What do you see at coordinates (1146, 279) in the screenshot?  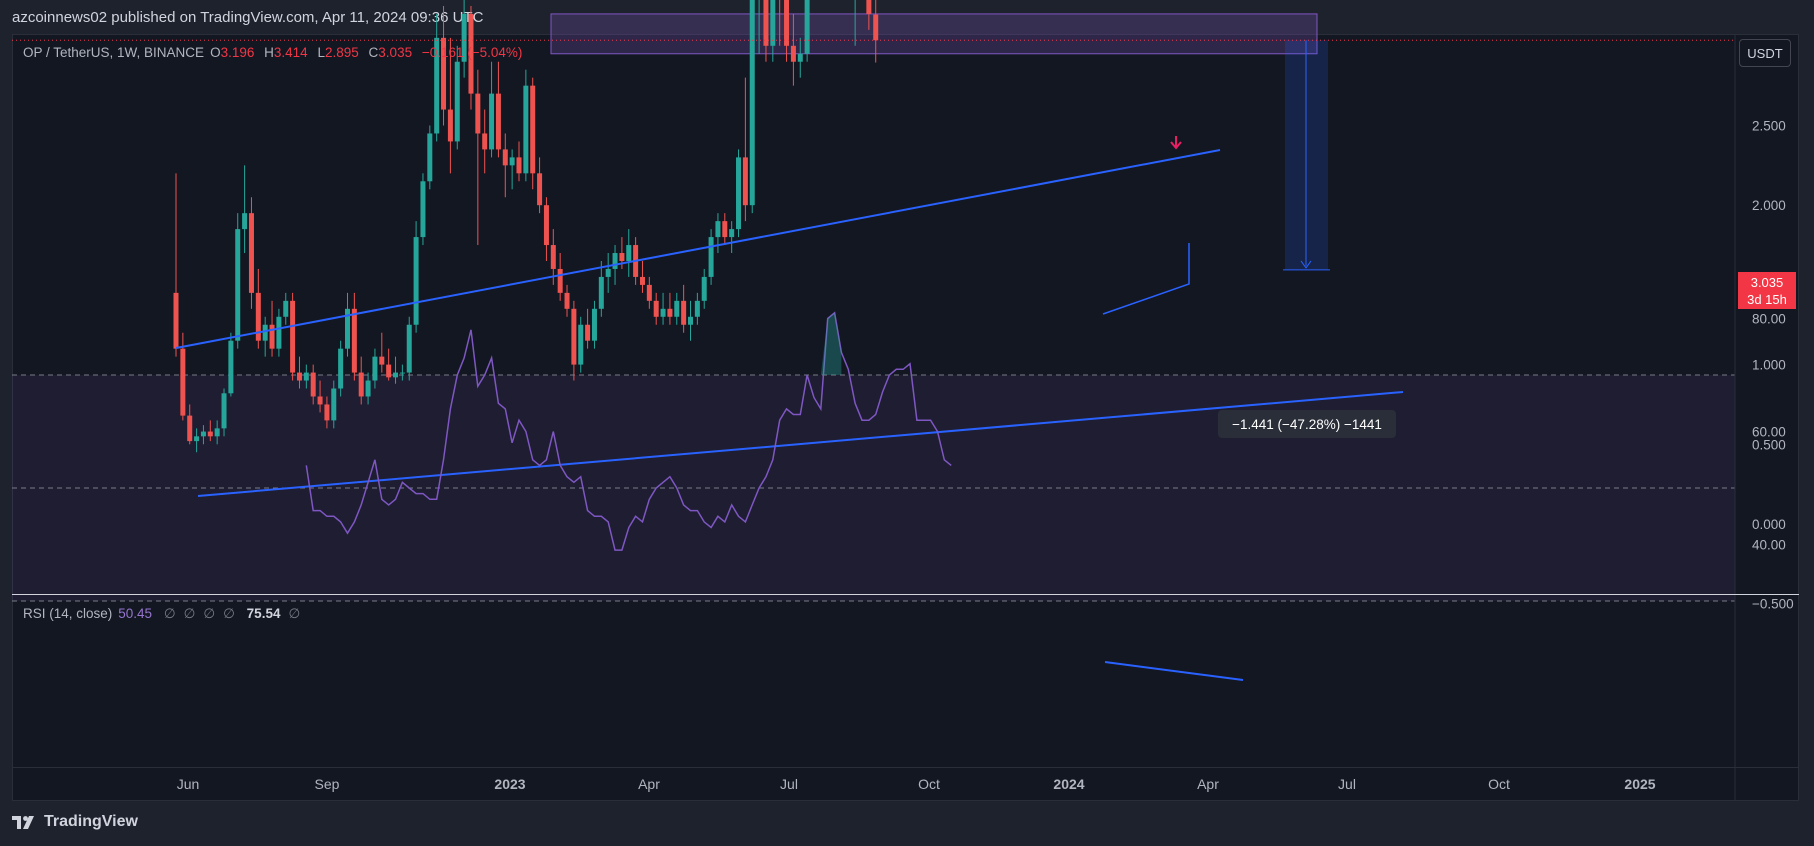 I see `local-support-line` at bounding box center [1146, 279].